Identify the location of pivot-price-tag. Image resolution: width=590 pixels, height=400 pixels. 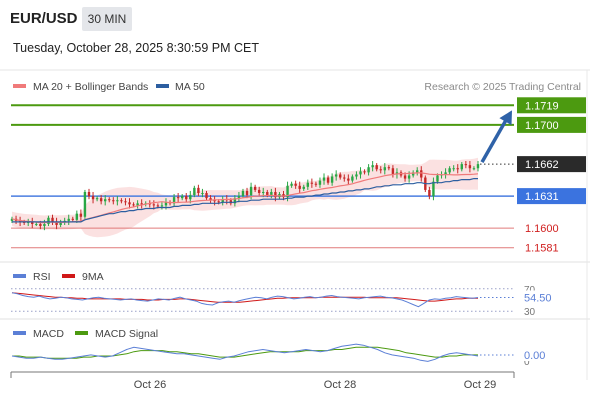
(551, 196).